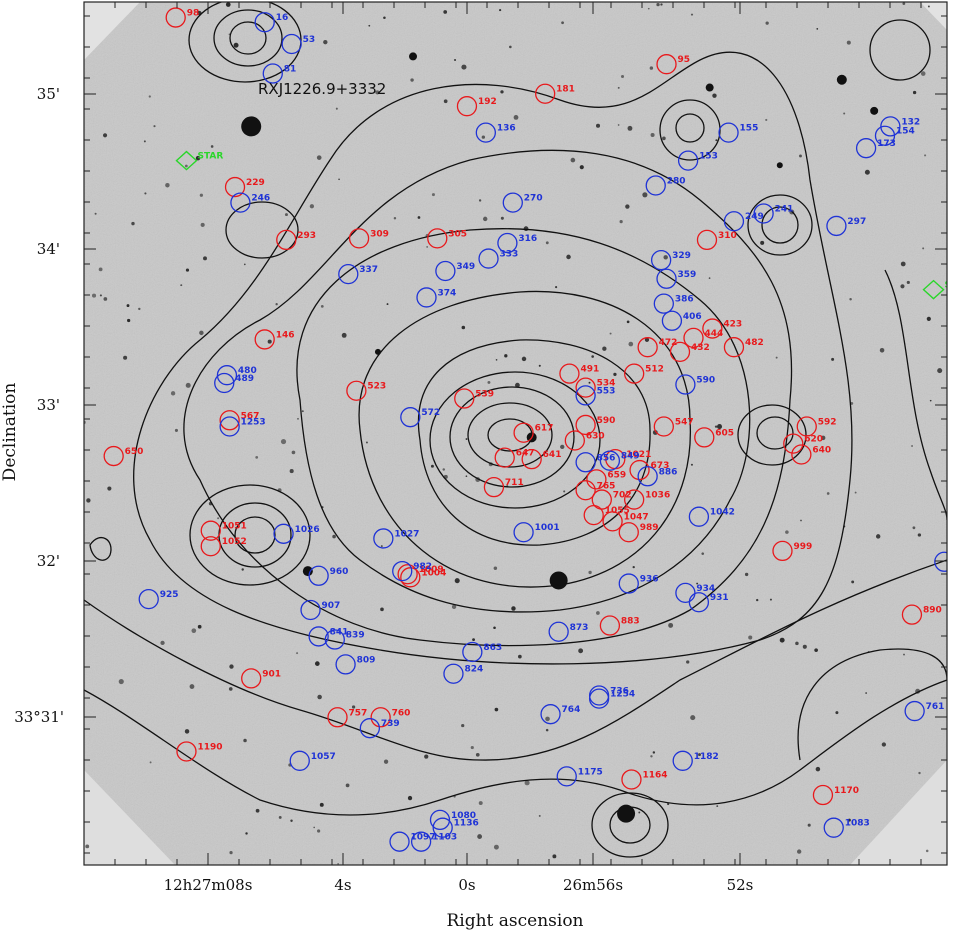 The width and height of the screenshot is (954, 940). Describe the element at coordinates (619, 692) in the screenshot. I see `blue-galaxy-label: 736` at that location.